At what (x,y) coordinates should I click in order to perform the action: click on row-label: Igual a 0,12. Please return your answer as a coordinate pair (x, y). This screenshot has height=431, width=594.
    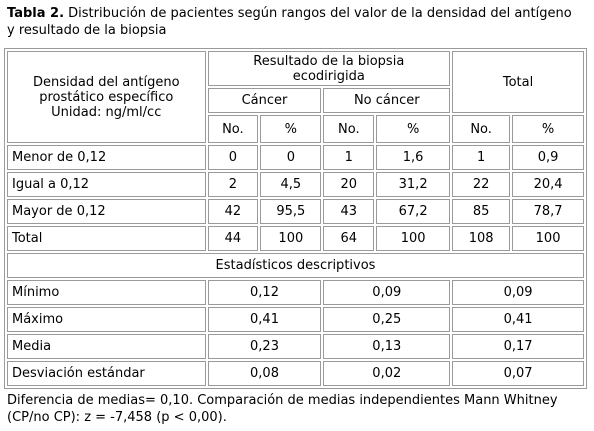
    Looking at the image, I should click on (106, 184).